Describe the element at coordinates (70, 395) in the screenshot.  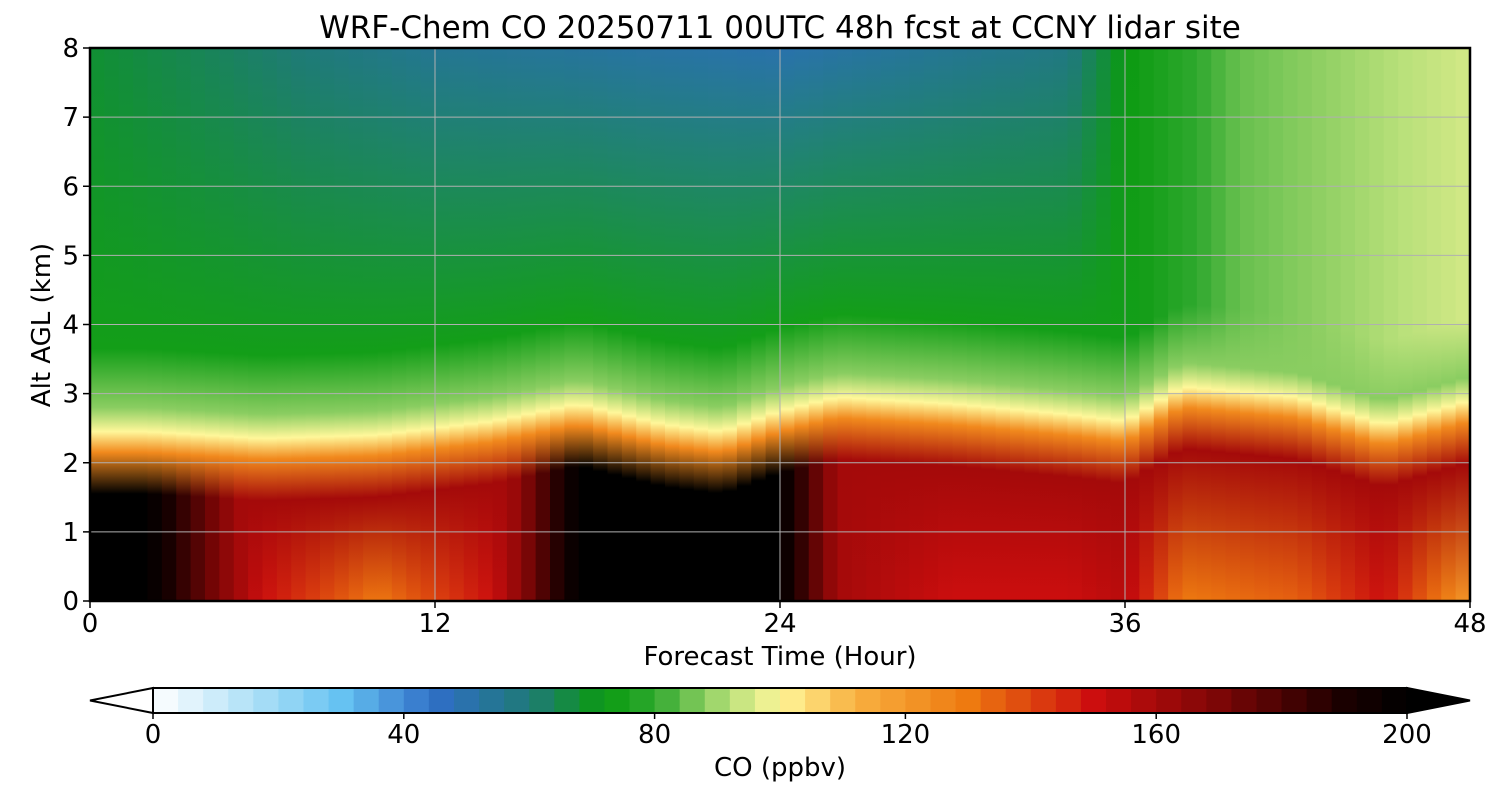
I see `y-tick-label: 3` at that location.